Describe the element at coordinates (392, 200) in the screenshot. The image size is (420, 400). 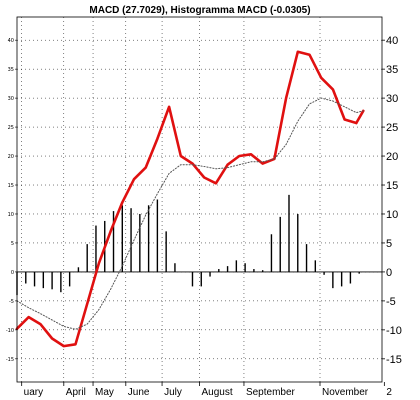
I see `y-axis-right: -15 -10 -5 0 5 10 15 20 25 30 35 40` at that location.